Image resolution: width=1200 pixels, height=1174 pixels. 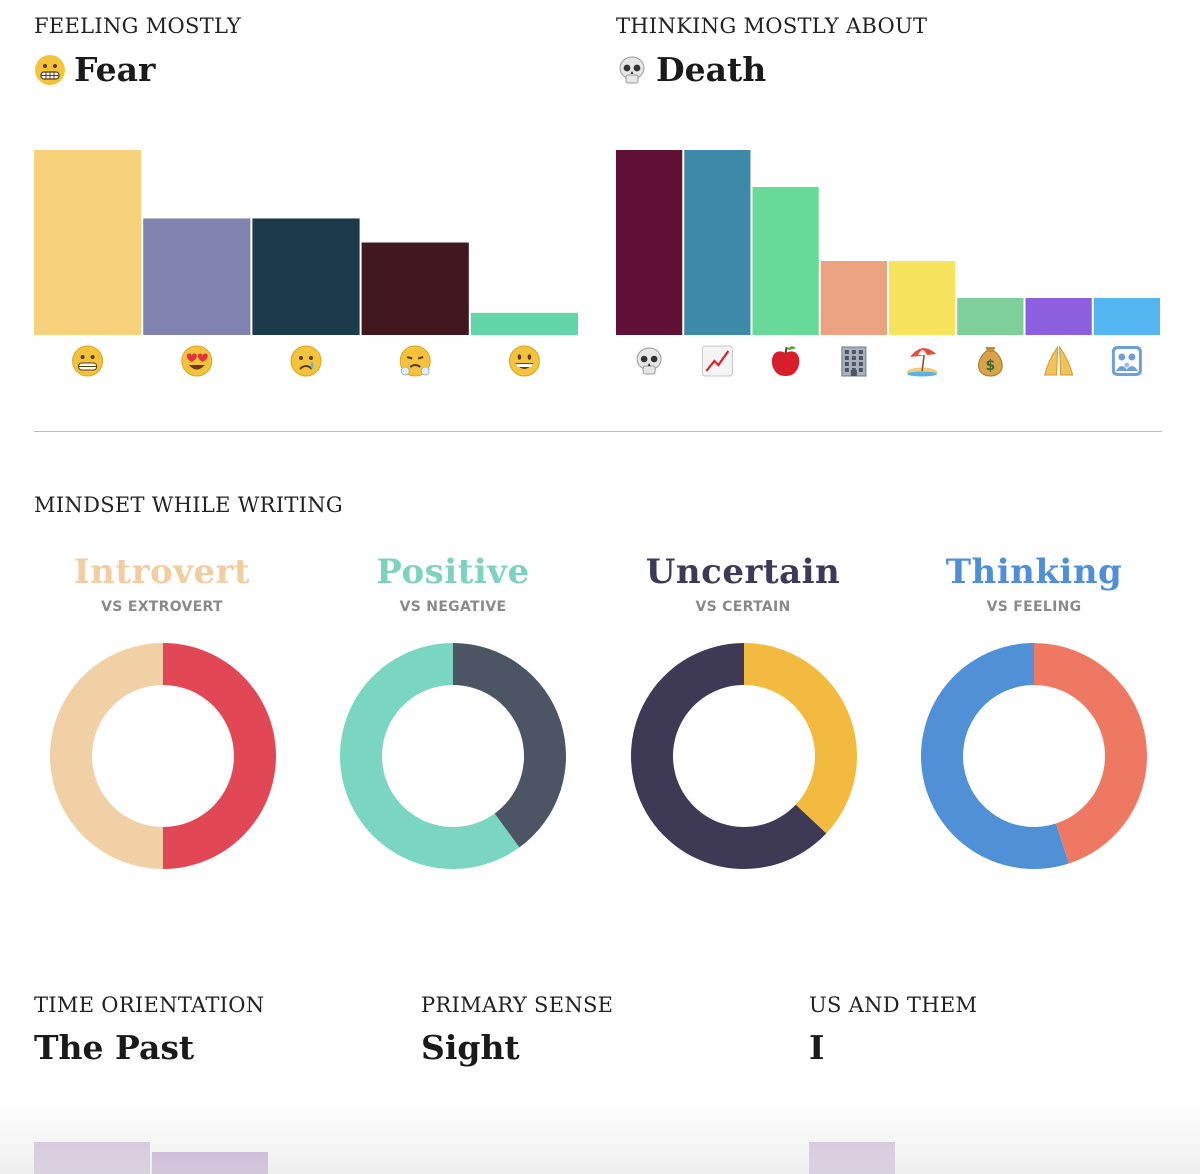 I want to click on steam-nose-face-icon, so click(x=415, y=361).